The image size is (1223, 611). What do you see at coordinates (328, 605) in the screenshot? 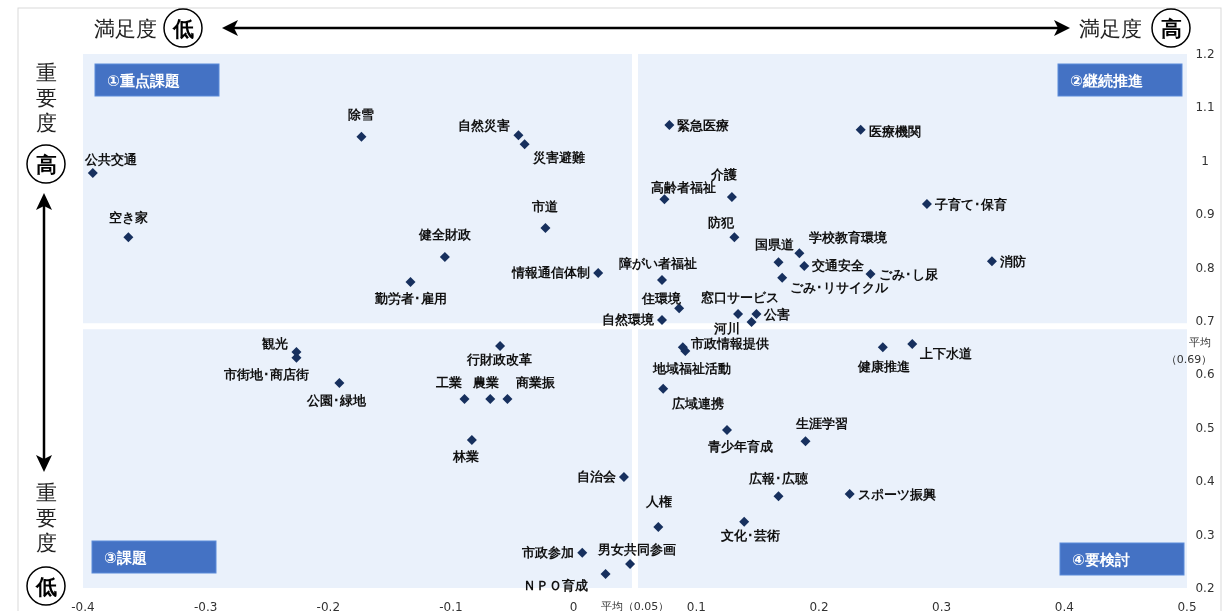
I see `x-tick-label: -0.2` at bounding box center [328, 605].